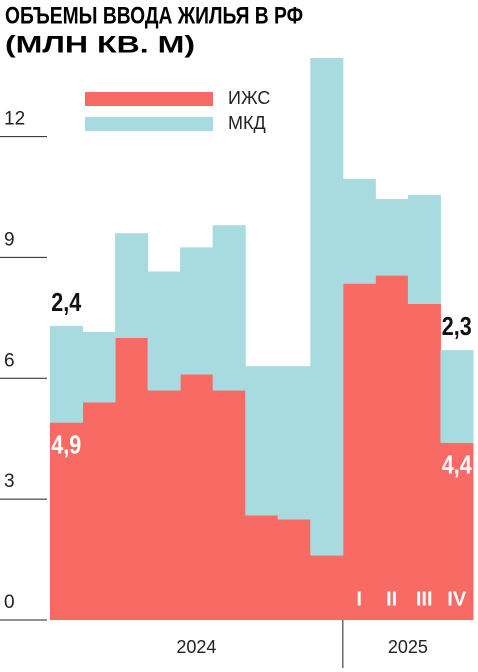 This screenshot has height=672, width=478. What do you see at coordinates (14, 119) in the screenshot?
I see `y-tick-label: 12` at bounding box center [14, 119].